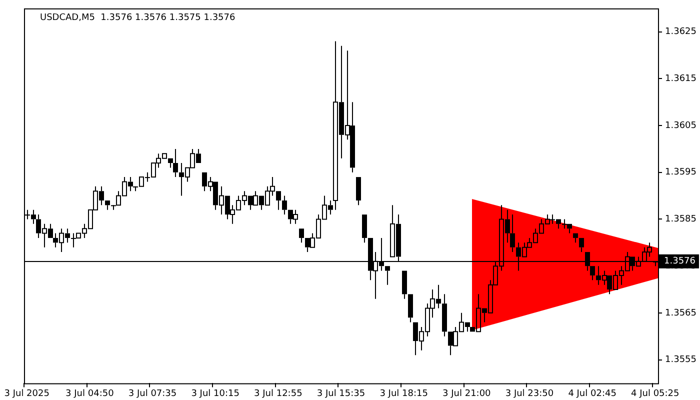  What do you see at coordinates (680, 360) in the screenshot?
I see `y-tick-label: 1.3555` at bounding box center [680, 360].